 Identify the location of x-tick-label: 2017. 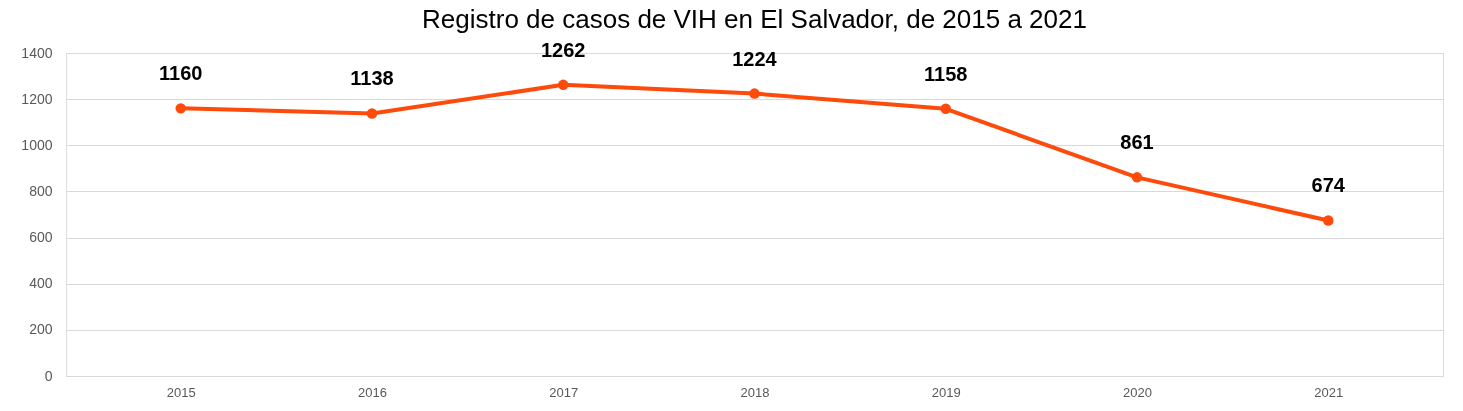
(564, 392).